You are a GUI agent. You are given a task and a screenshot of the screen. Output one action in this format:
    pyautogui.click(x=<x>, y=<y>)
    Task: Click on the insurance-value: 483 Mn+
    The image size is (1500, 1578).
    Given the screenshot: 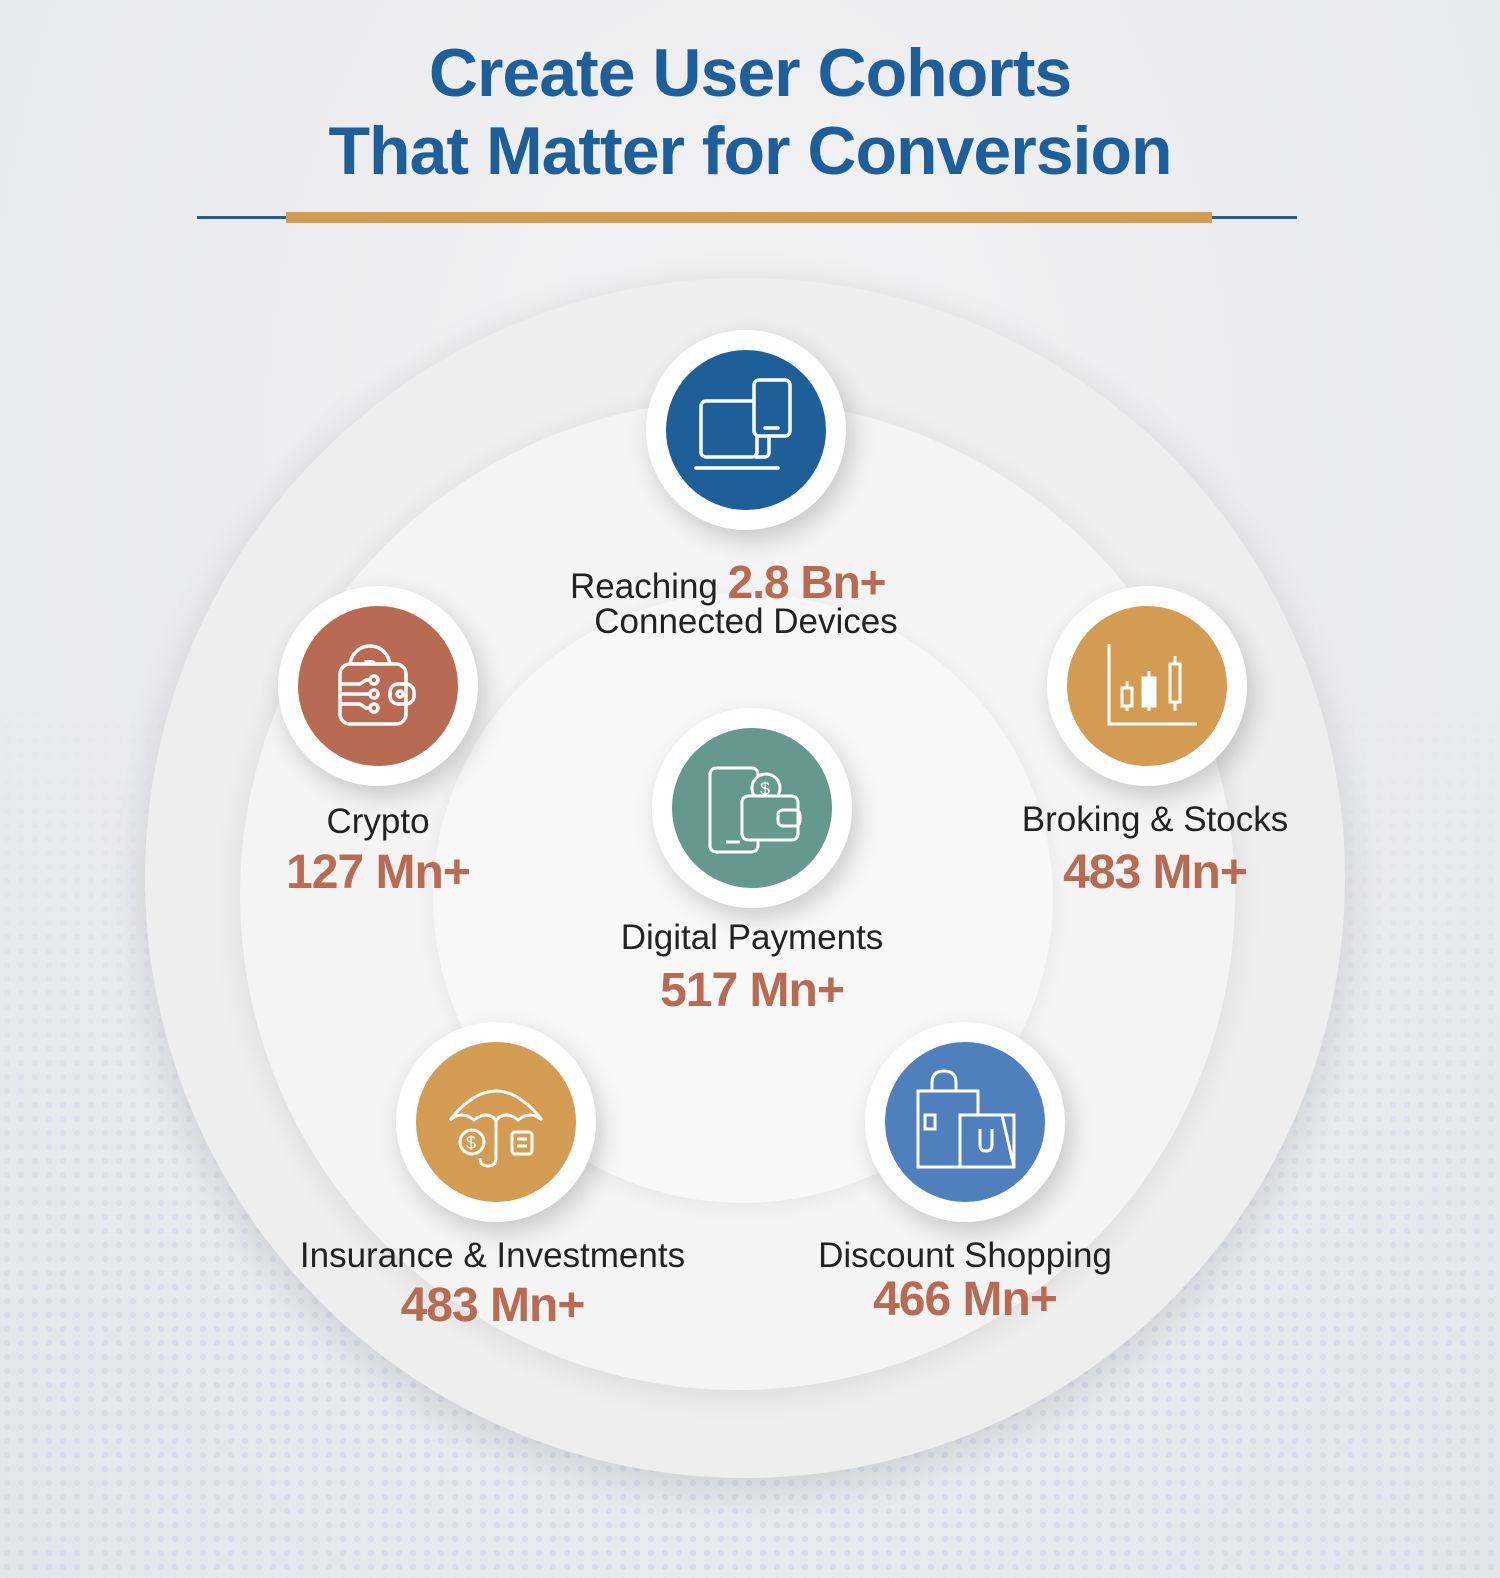 What is the action you would take?
    pyautogui.click(x=493, y=1305)
    